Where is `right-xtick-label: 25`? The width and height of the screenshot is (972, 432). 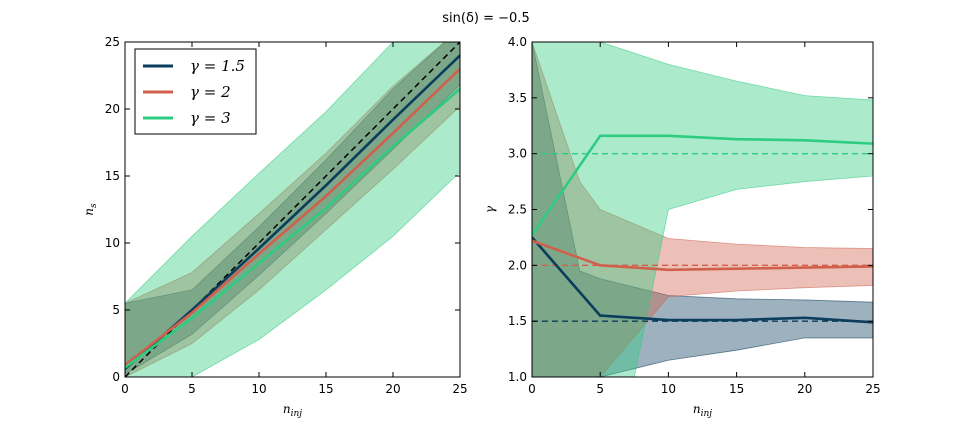
right-xtick-label: 25 is located at coordinates (872, 389).